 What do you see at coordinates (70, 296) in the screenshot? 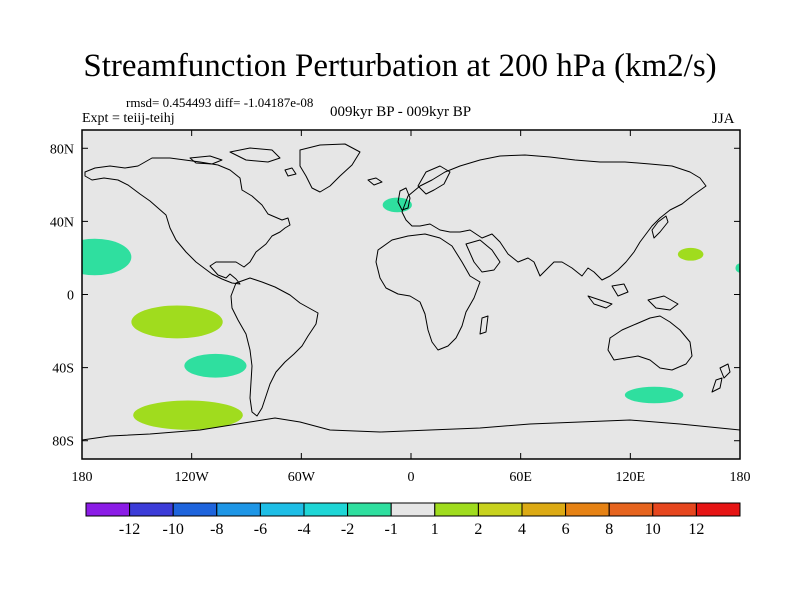
I see `y-tick-label: 0` at bounding box center [70, 296].